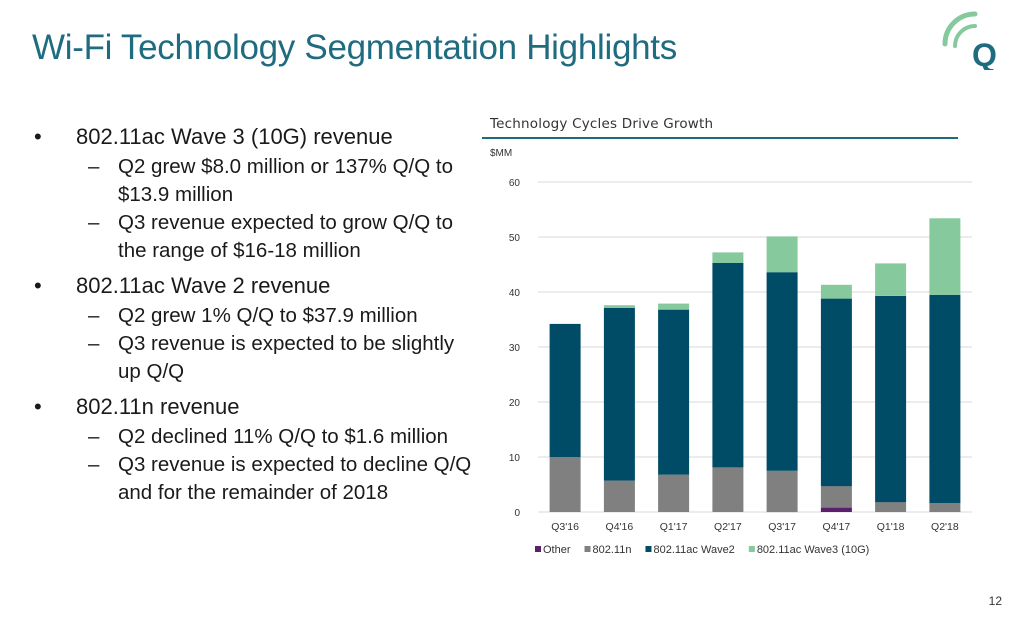 This screenshot has width=1024, height=622. What do you see at coordinates (674, 392) in the screenshot?
I see `bar-Q1'17-series-2` at bounding box center [674, 392].